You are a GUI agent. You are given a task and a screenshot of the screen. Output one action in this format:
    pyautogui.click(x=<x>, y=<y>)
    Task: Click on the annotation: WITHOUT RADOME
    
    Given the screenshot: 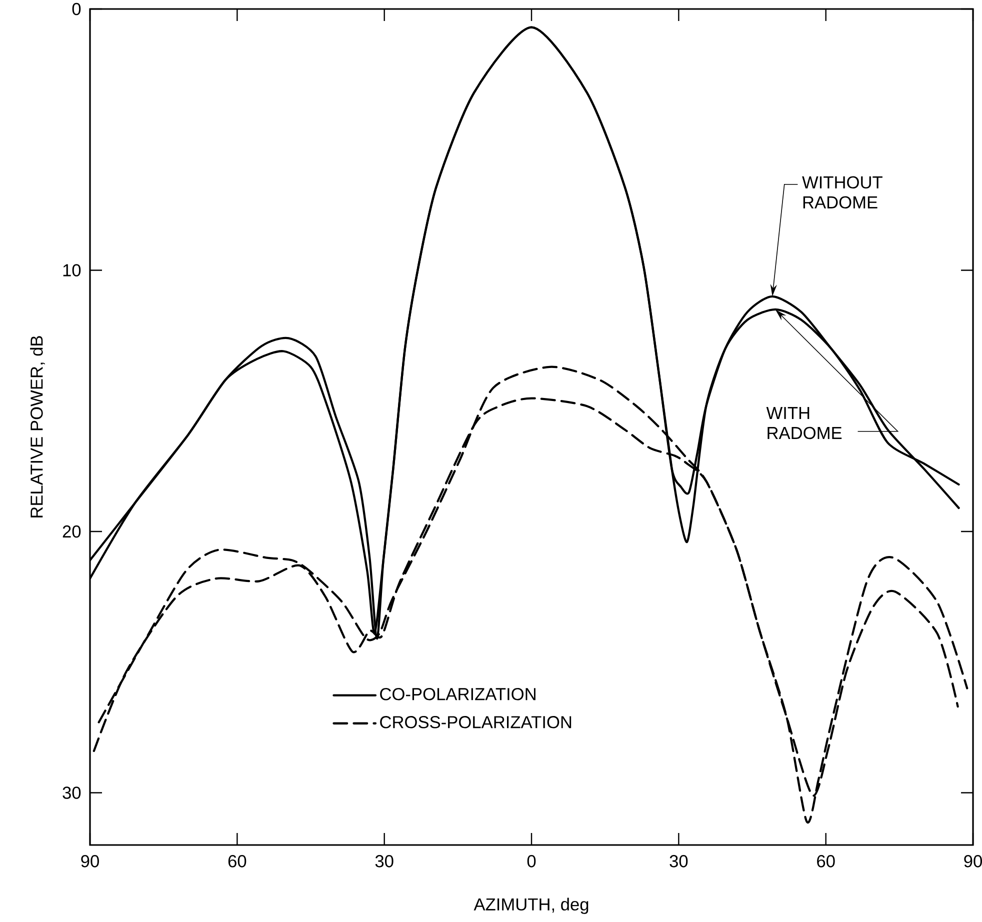 What is the action you would take?
    pyautogui.click(x=842, y=192)
    